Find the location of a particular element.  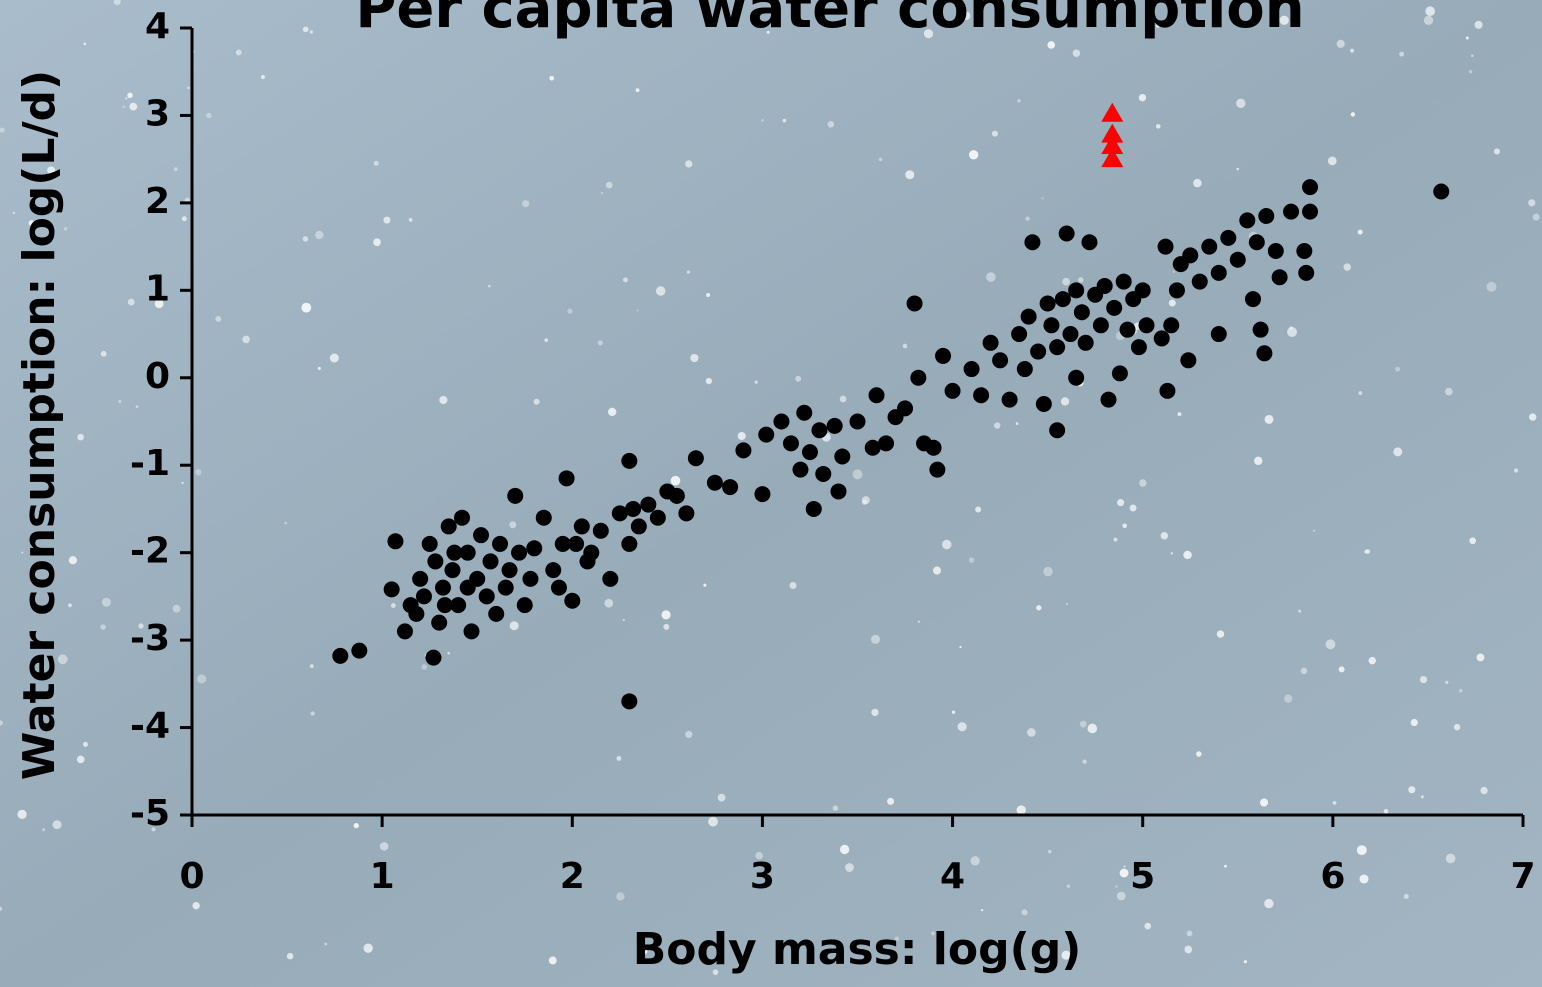

y-tick-label: 2 is located at coordinates (157, 201).